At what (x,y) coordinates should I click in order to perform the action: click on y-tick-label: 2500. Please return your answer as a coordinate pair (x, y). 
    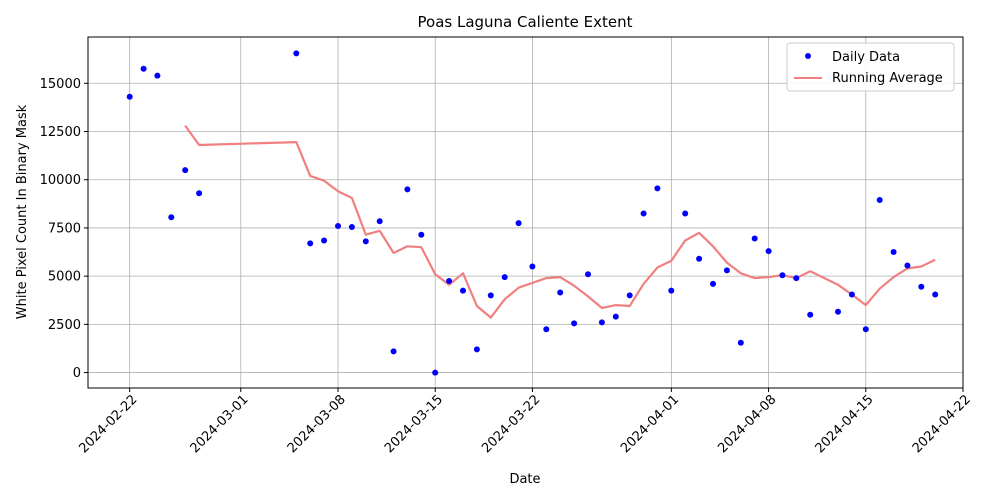
    Looking at the image, I should click on (64, 325).